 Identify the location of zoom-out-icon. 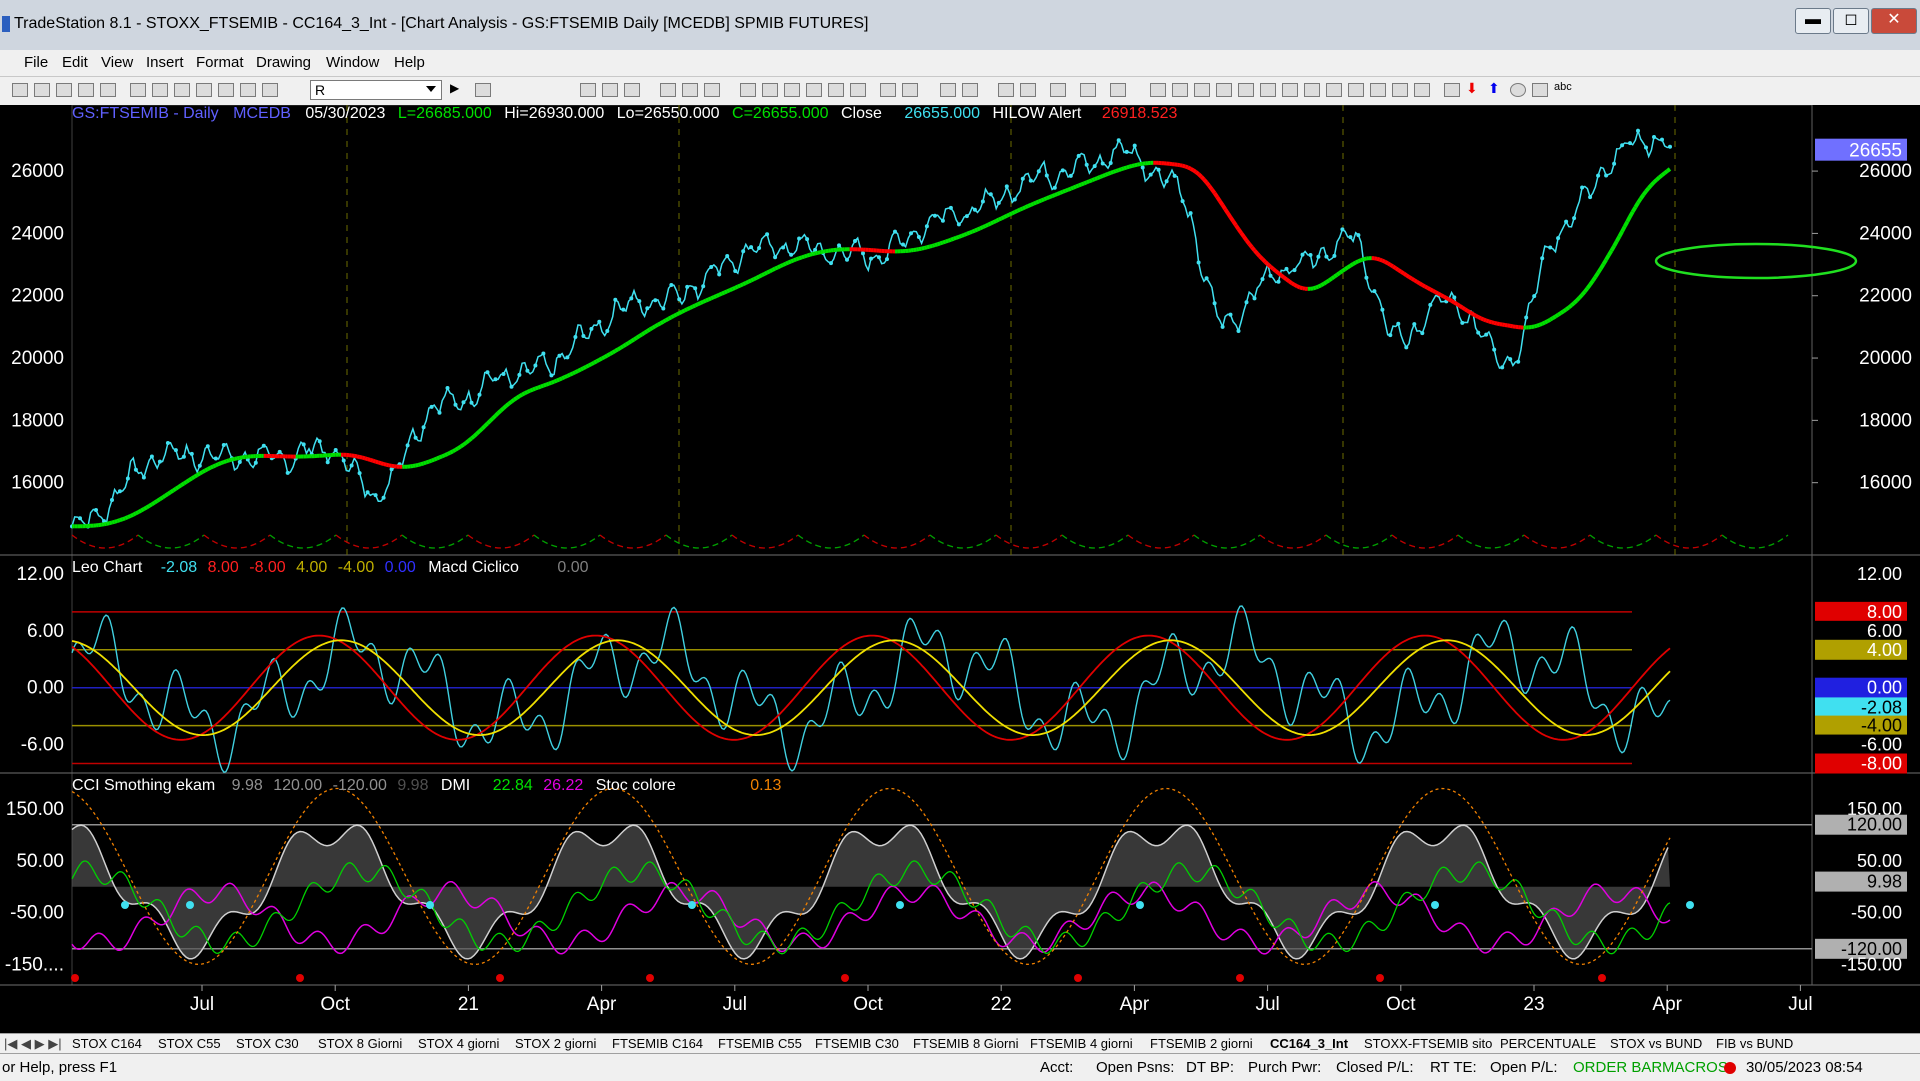
(970, 90).